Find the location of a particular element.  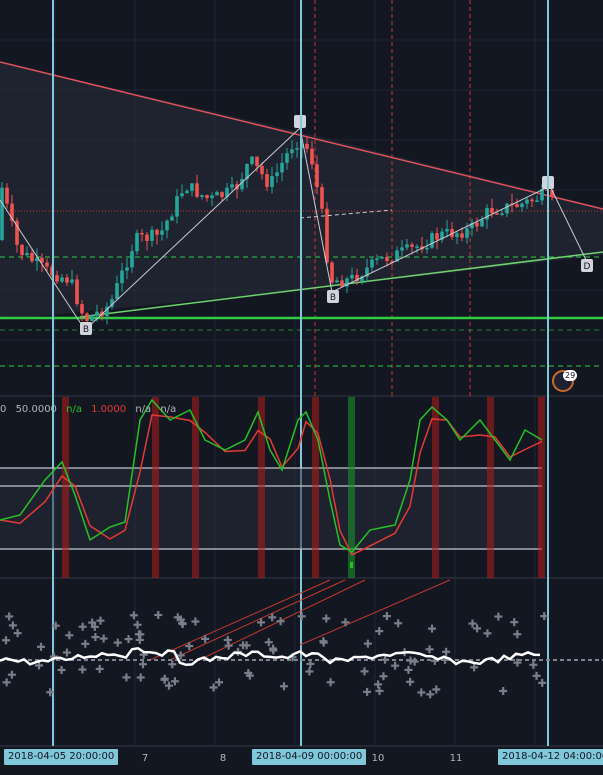

oscillator-line is located at coordinates (270, 656).